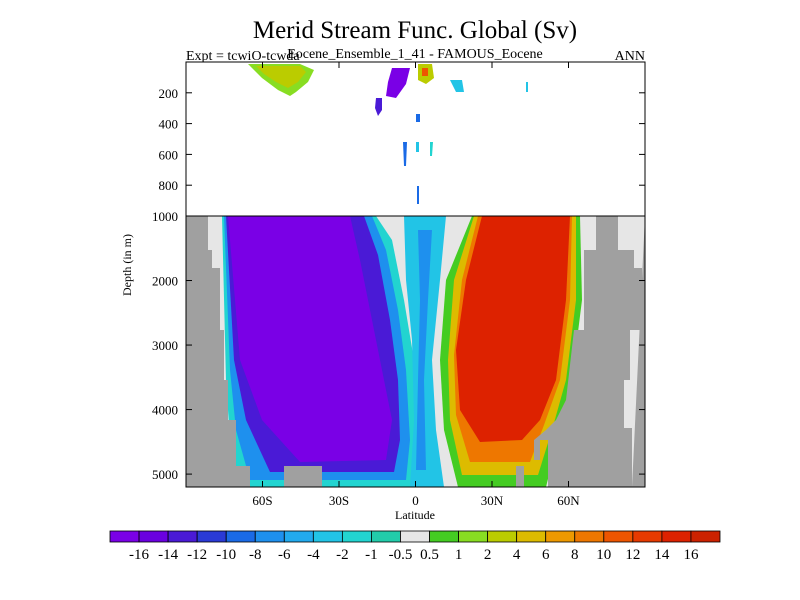  Describe the element at coordinates (218, 351) in the screenshot. I see `land-southern` at that location.